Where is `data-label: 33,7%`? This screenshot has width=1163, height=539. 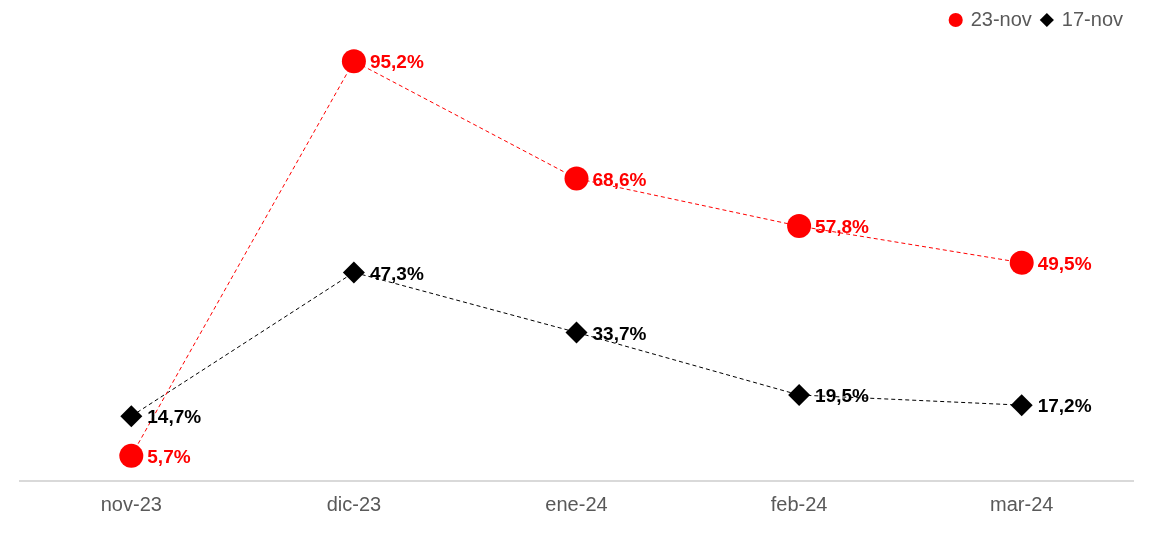 data-label: 33,7% is located at coordinates (619, 333).